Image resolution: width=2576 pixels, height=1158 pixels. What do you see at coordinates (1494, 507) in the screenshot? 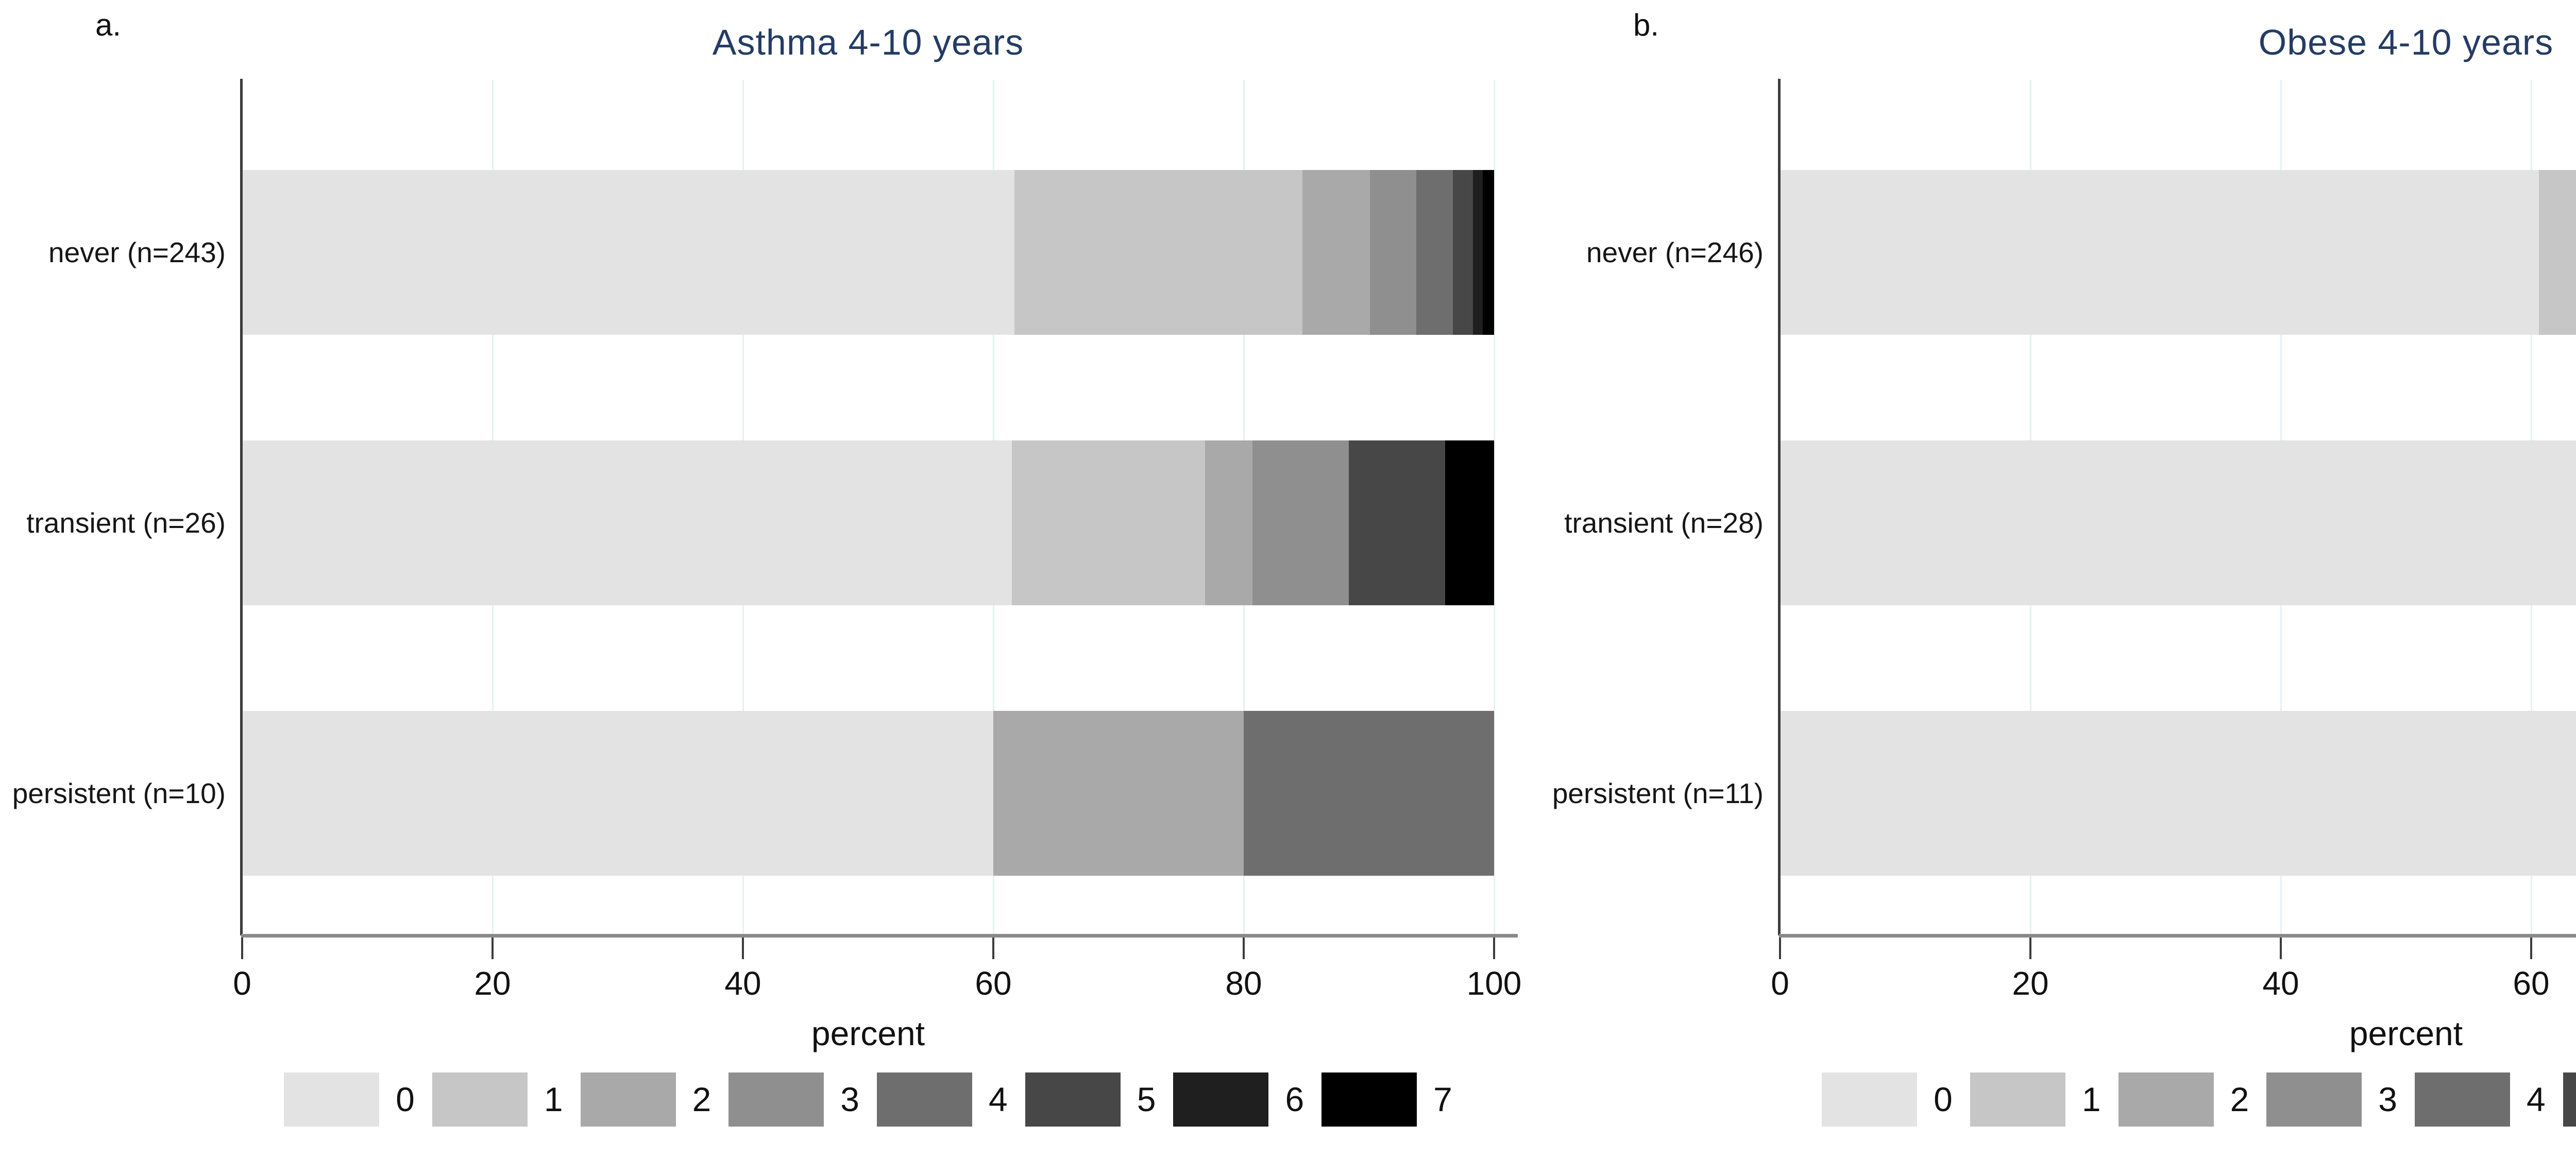
I see `gridline` at bounding box center [1494, 507].